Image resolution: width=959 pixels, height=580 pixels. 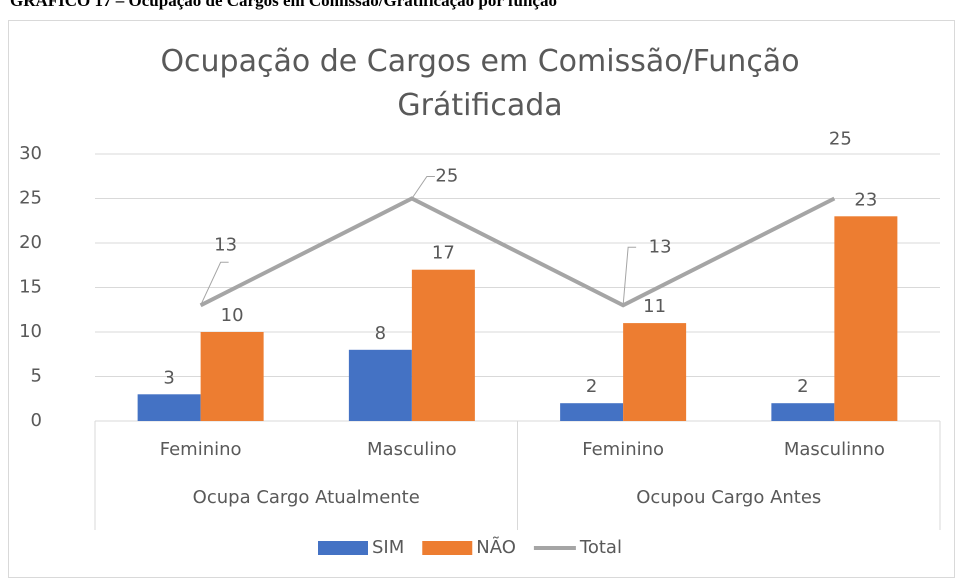 I want to click on data-label: 23, so click(x=865, y=199).